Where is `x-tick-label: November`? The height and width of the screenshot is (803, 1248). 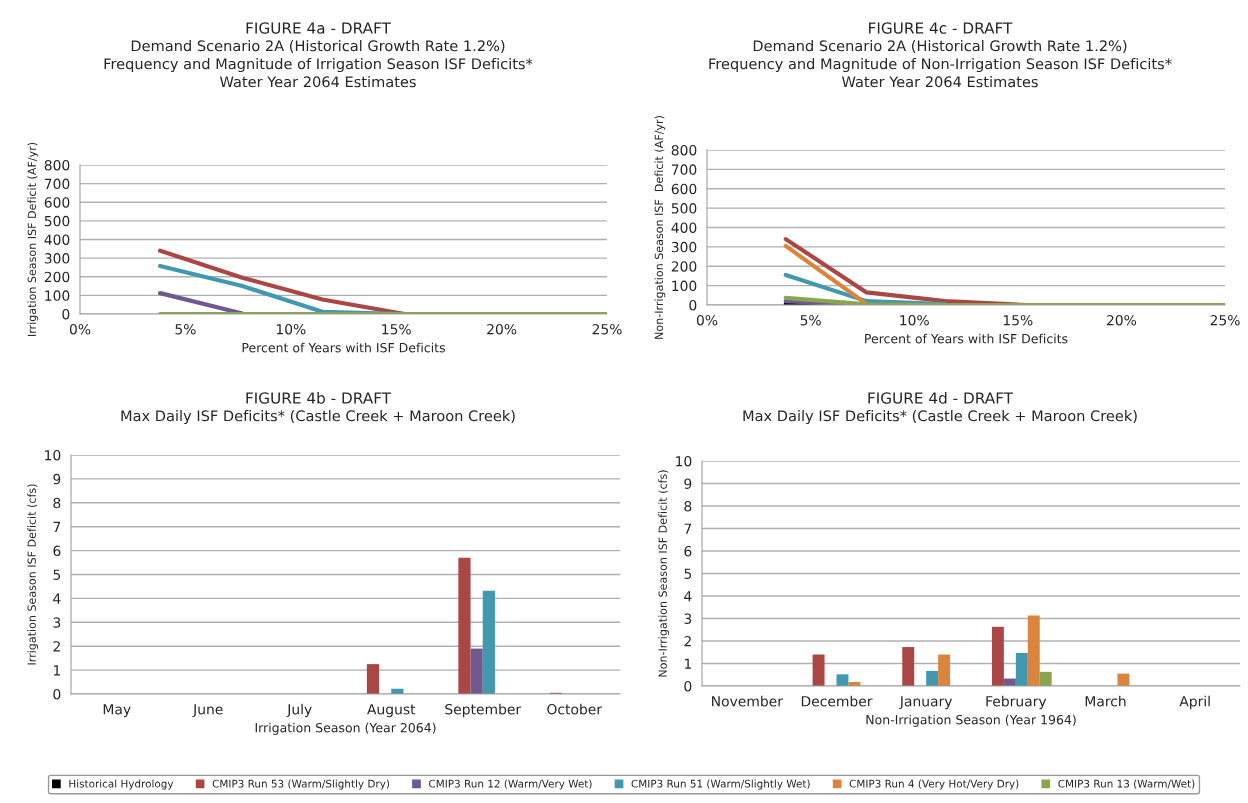
x-tick-label: November is located at coordinates (747, 701).